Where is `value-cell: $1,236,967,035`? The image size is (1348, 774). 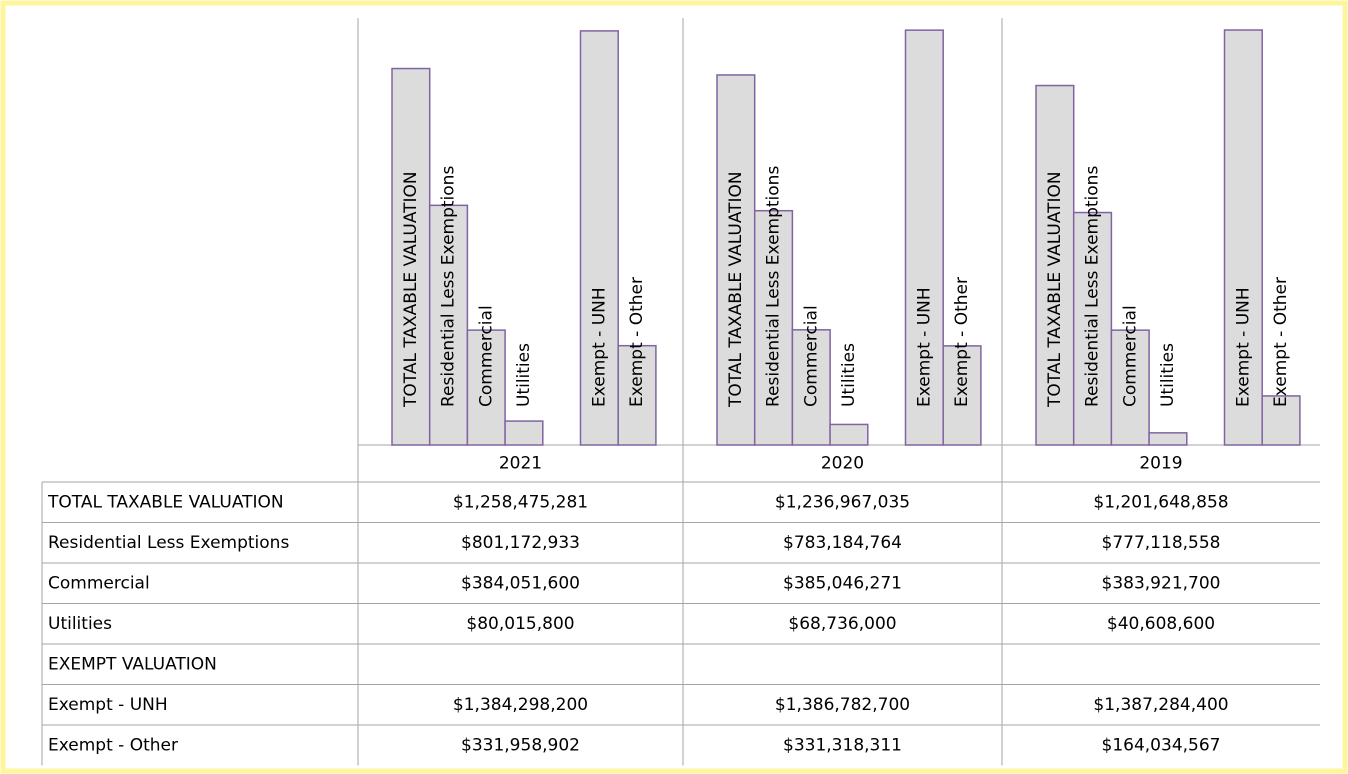
value-cell: $1,236,967,035 is located at coordinates (842, 502).